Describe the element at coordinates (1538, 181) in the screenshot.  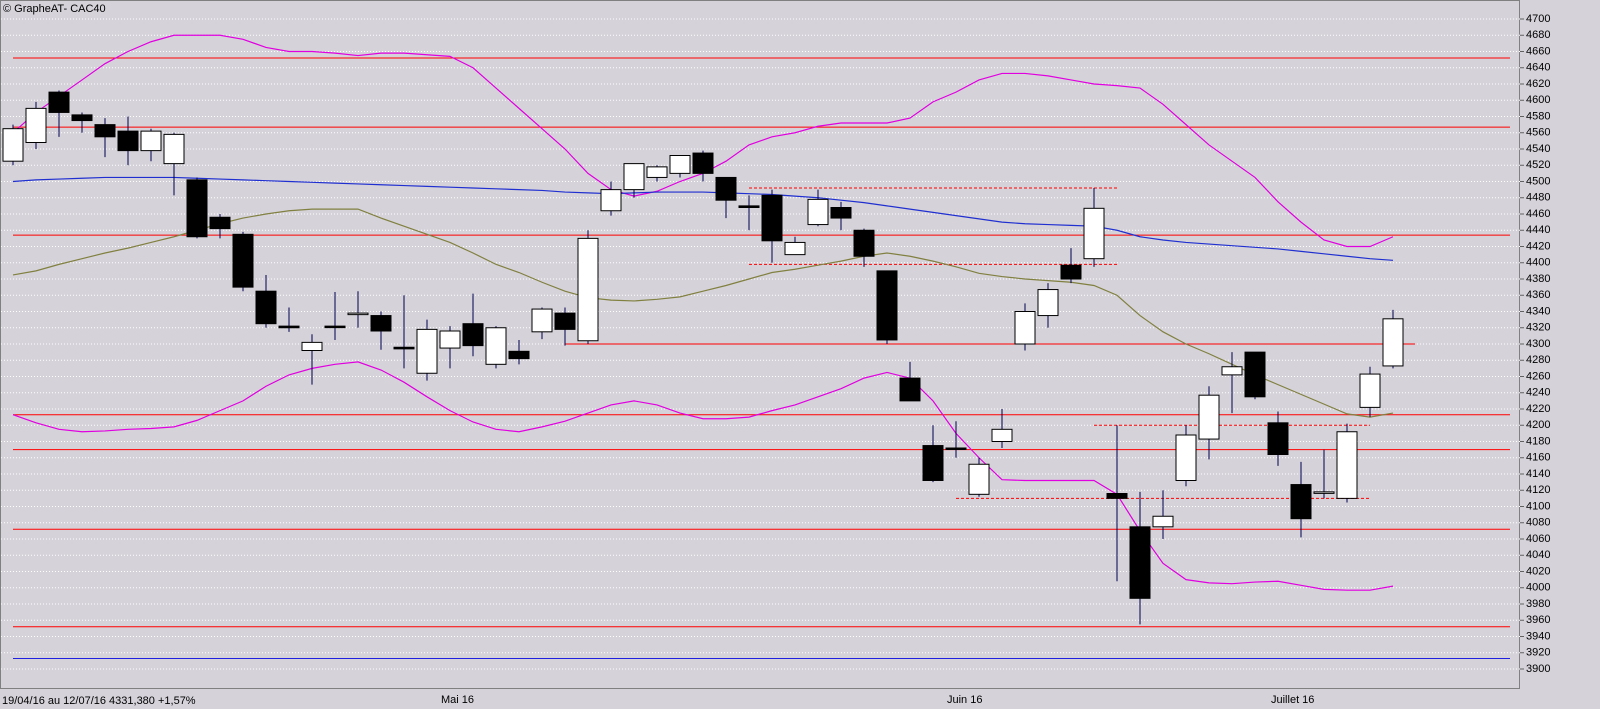
I see `y-tick-label: 4500` at that location.